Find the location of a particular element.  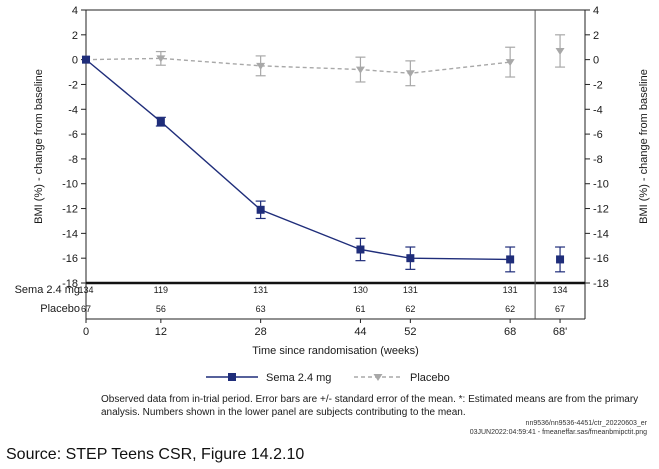

ytick-label-right: 0 is located at coordinates (596, 61).